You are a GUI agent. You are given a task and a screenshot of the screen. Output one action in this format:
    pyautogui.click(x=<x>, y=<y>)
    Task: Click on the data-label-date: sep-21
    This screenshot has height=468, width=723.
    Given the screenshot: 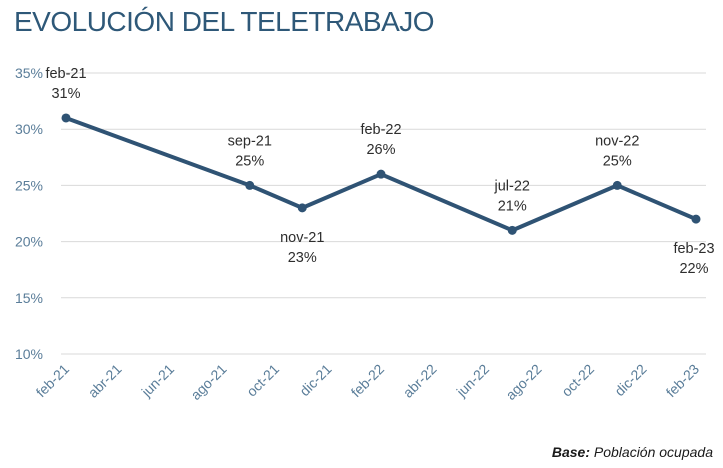 What is the action you would take?
    pyautogui.click(x=250, y=141)
    